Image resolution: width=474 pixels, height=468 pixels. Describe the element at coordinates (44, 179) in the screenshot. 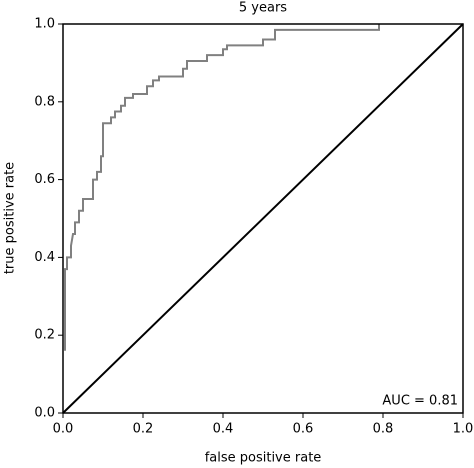

I see `y-tick-label: 0.6` at that location.